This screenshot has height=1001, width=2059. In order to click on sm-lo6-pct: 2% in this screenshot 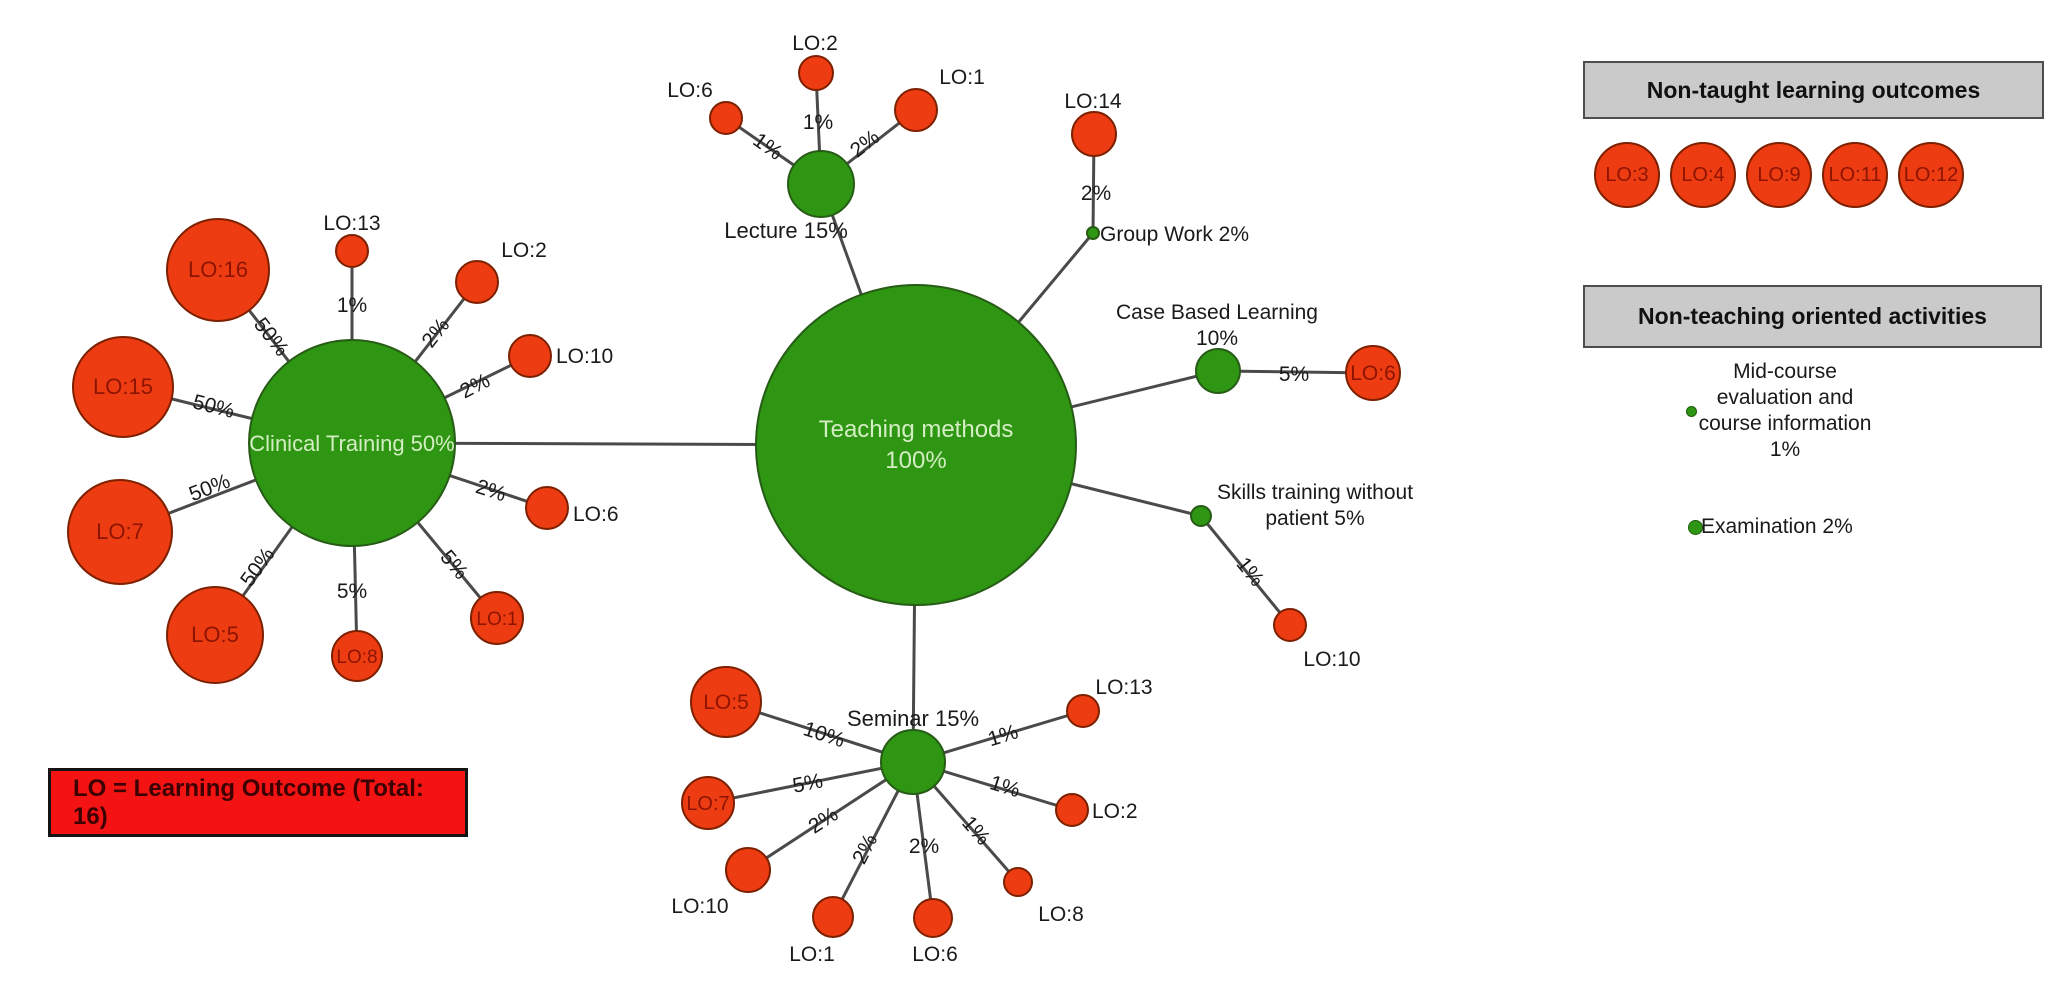, I will do `click(924, 846)`.